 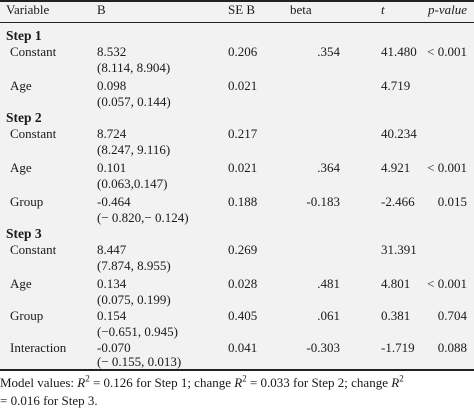 I want to click on row-se-b: 0.206, so click(x=243, y=51).